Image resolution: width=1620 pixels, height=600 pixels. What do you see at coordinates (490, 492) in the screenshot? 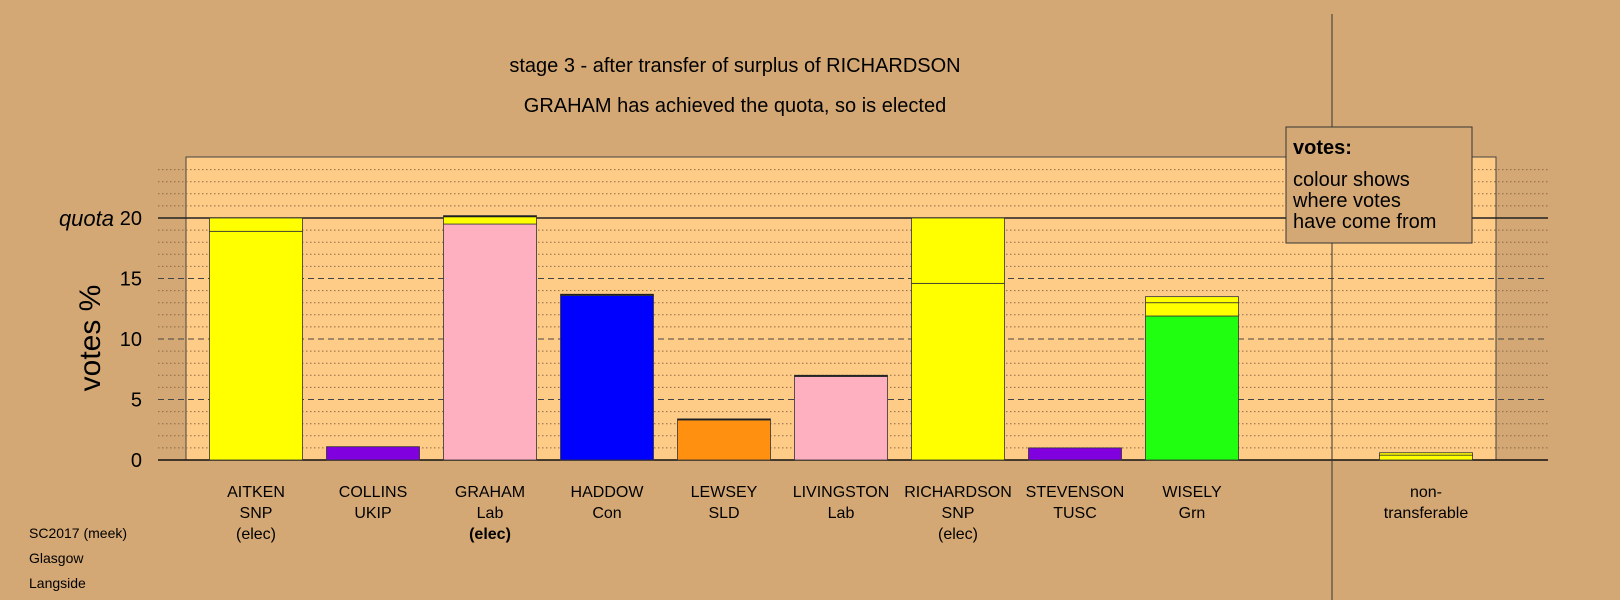
I see `candidate-name-label: GRAHAM` at bounding box center [490, 492].